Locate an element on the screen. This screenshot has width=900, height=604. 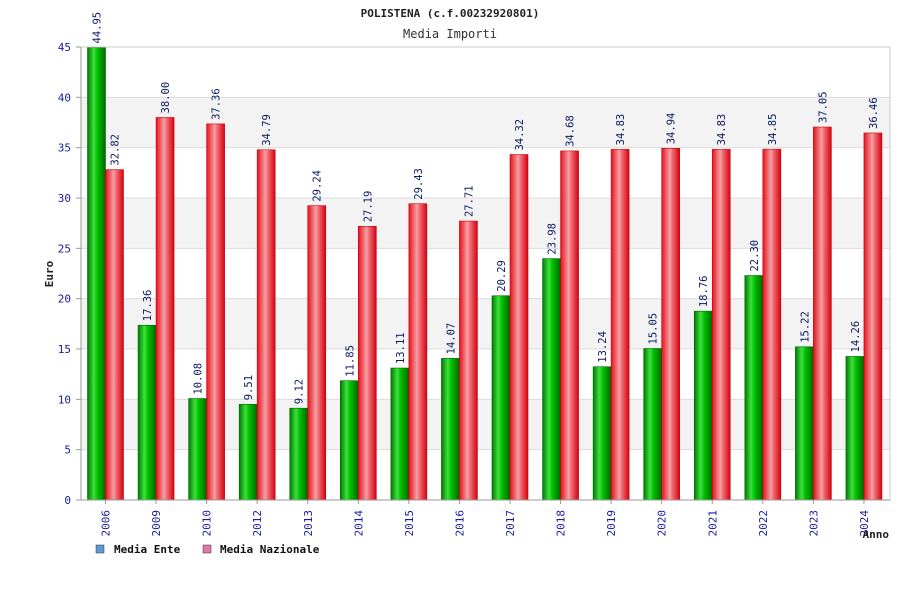
legend: Media Ente Media Nazionale is located at coordinates (207, 549).